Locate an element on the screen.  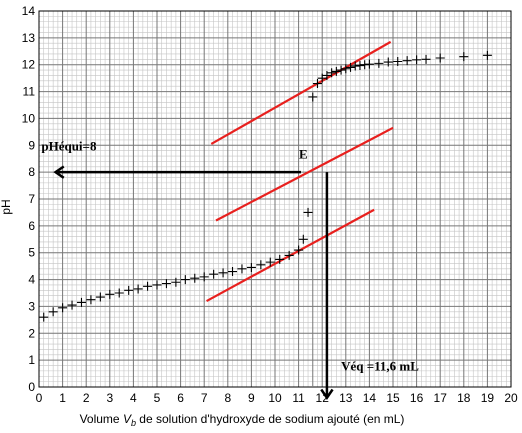
x-tick-label: 10 is located at coordinates (275, 398).